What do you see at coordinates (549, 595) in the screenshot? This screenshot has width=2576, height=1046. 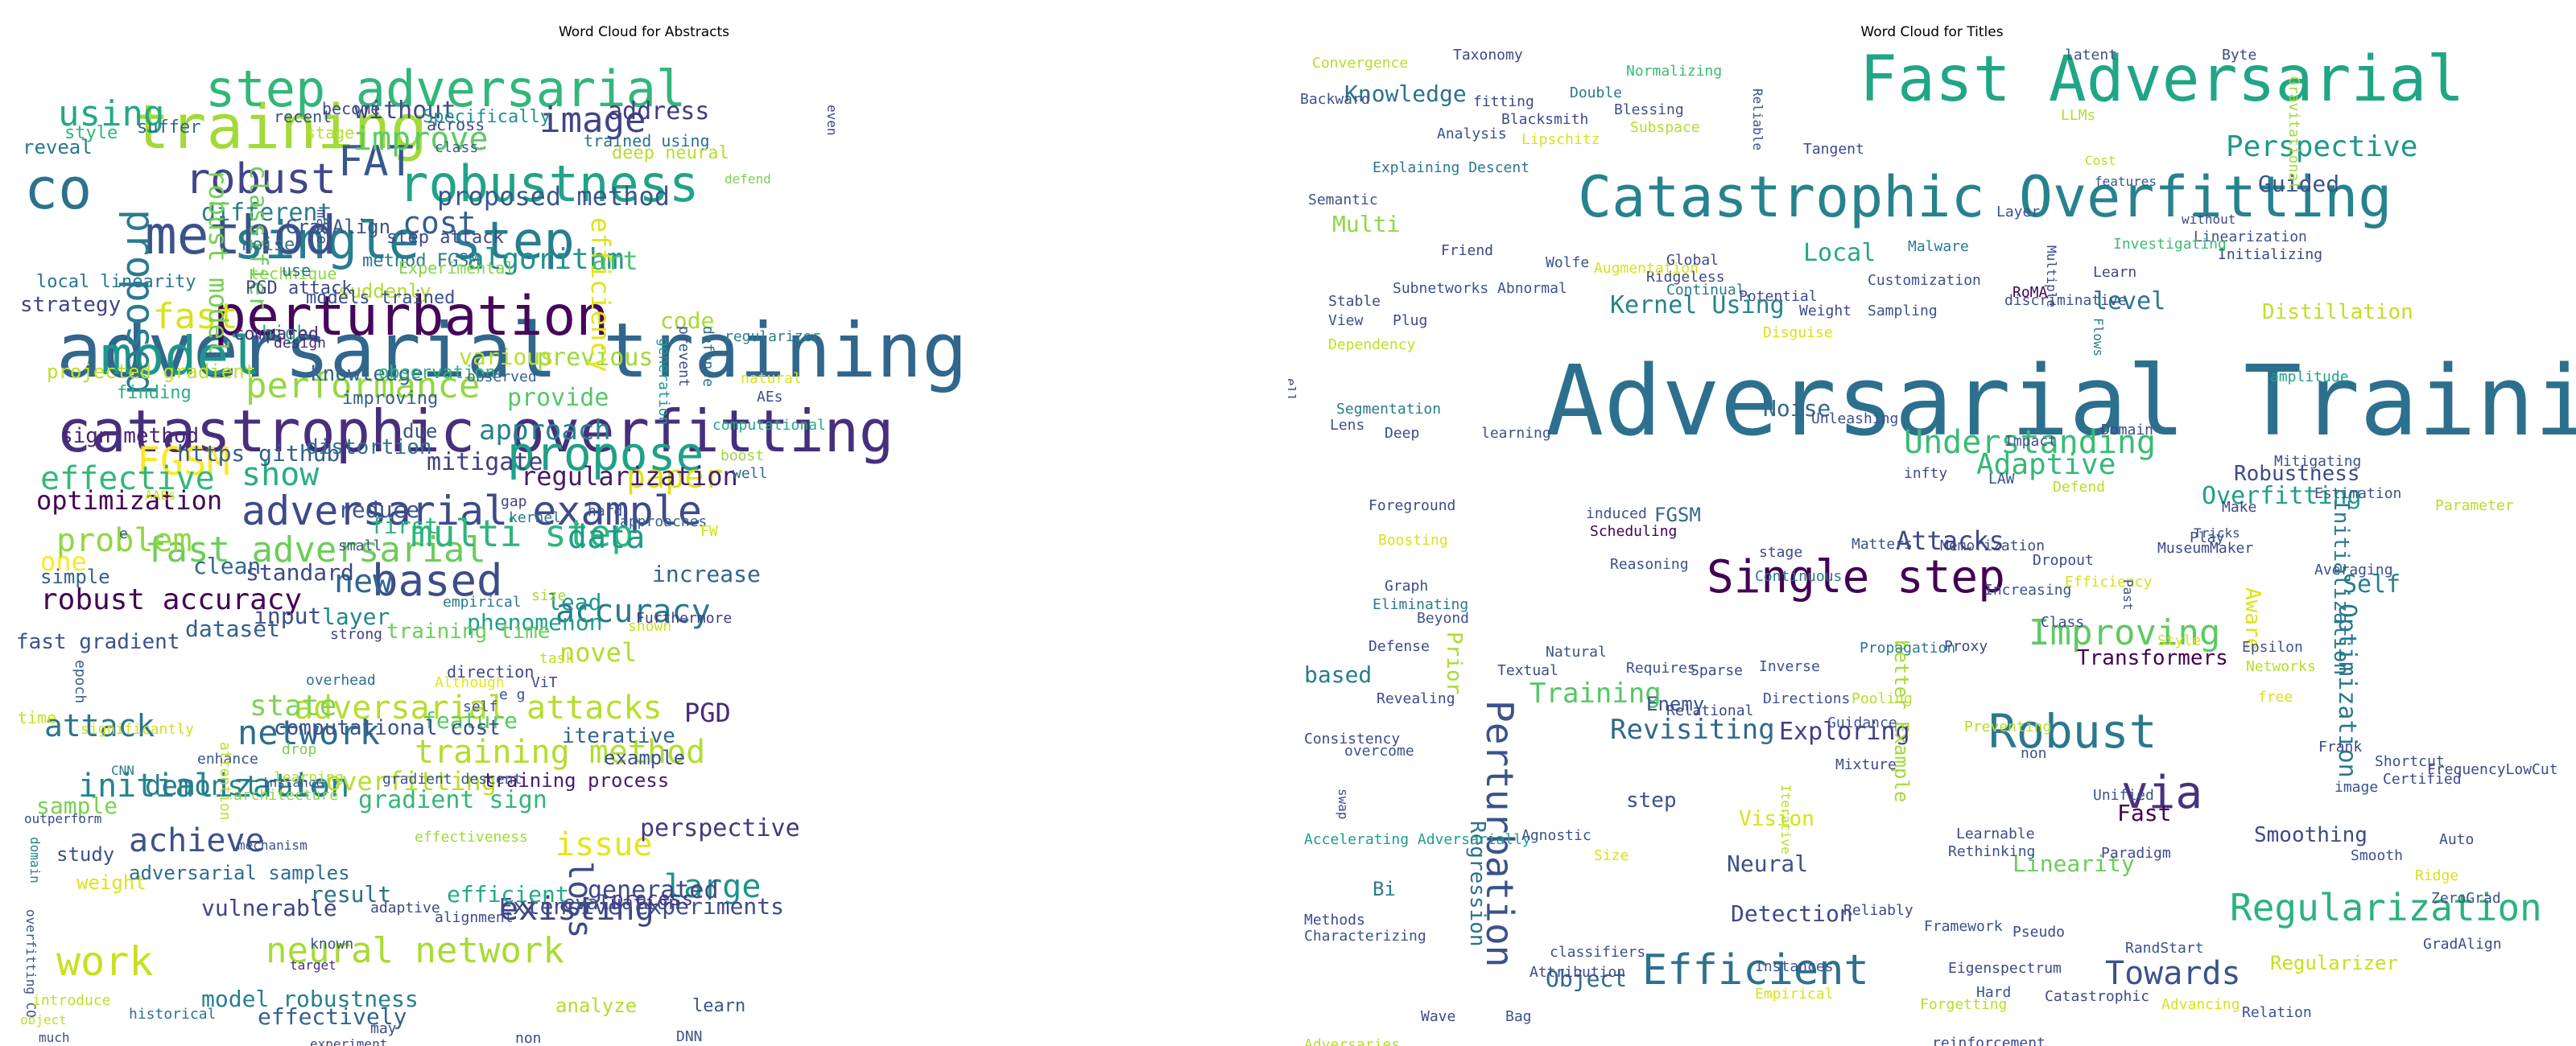 I see `cloud-word: size` at bounding box center [549, 595].